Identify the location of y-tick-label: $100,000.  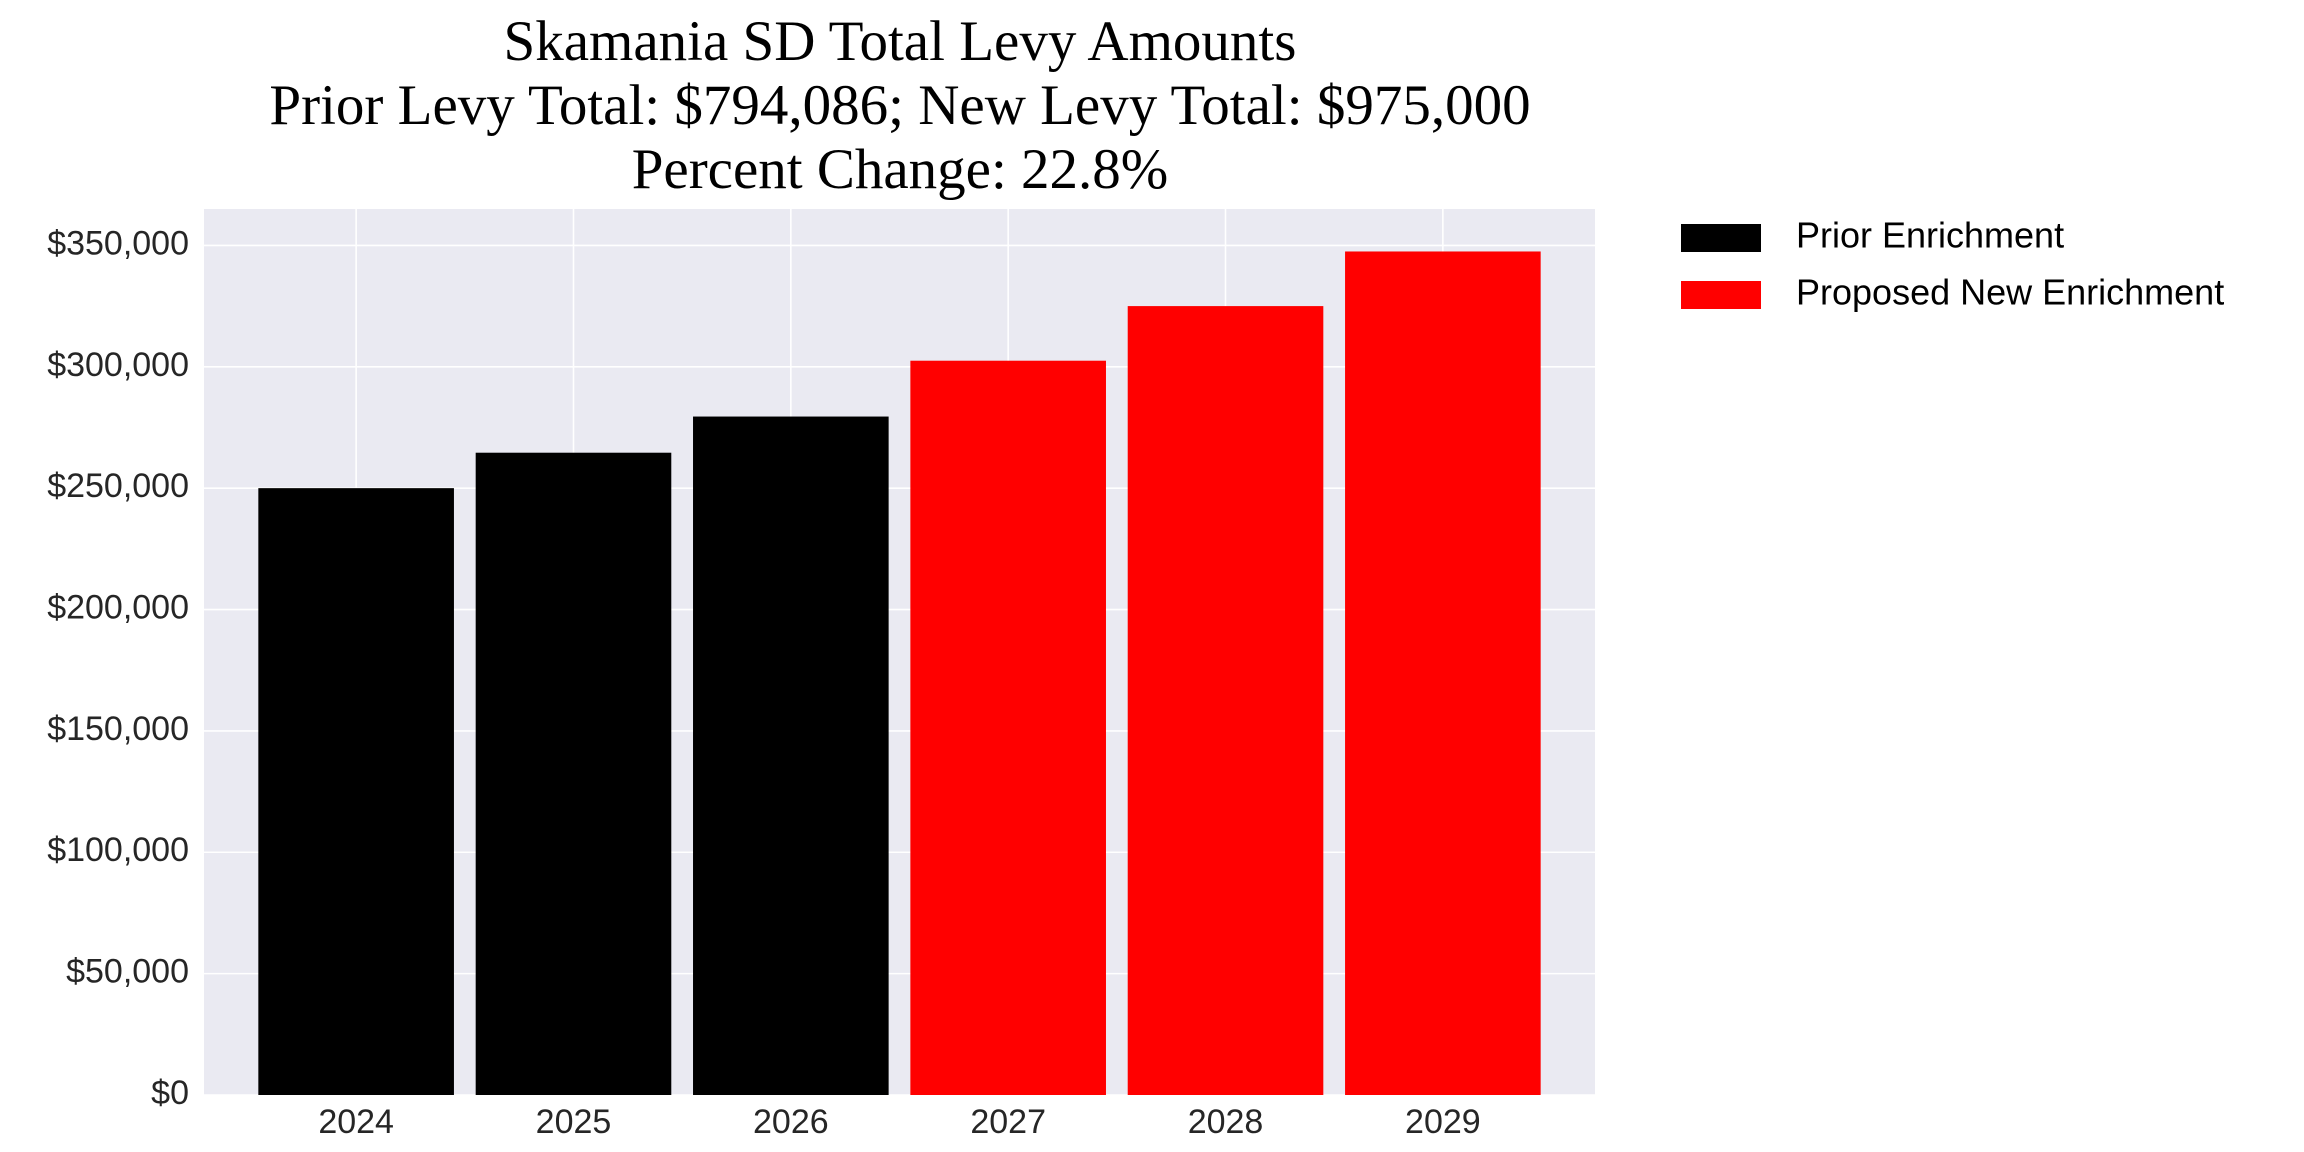
(118, 850).